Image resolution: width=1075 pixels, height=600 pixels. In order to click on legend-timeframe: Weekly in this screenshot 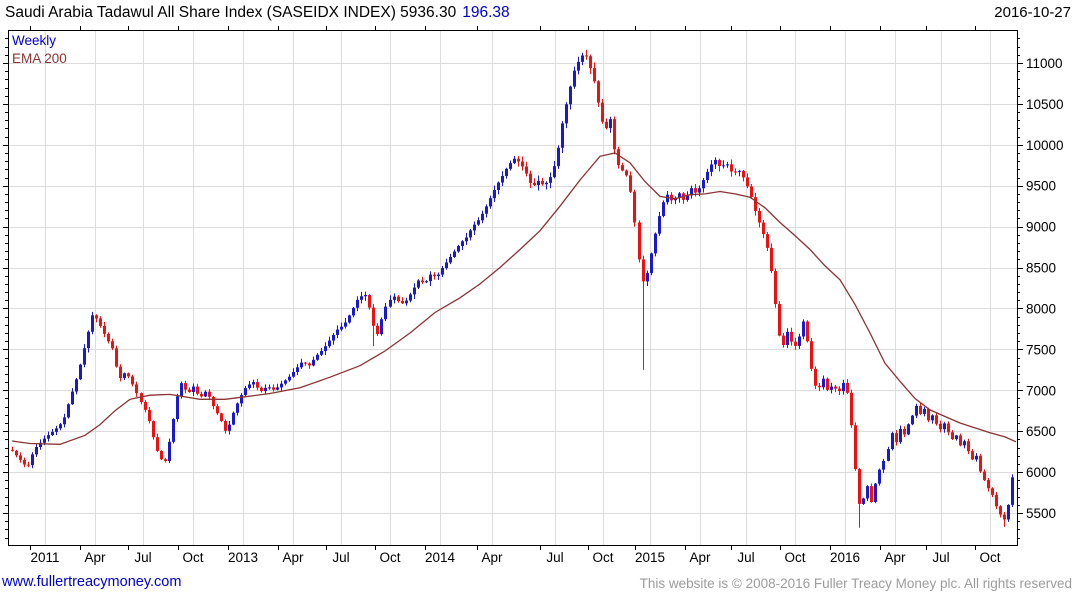, I will do `click(34, 40)`.